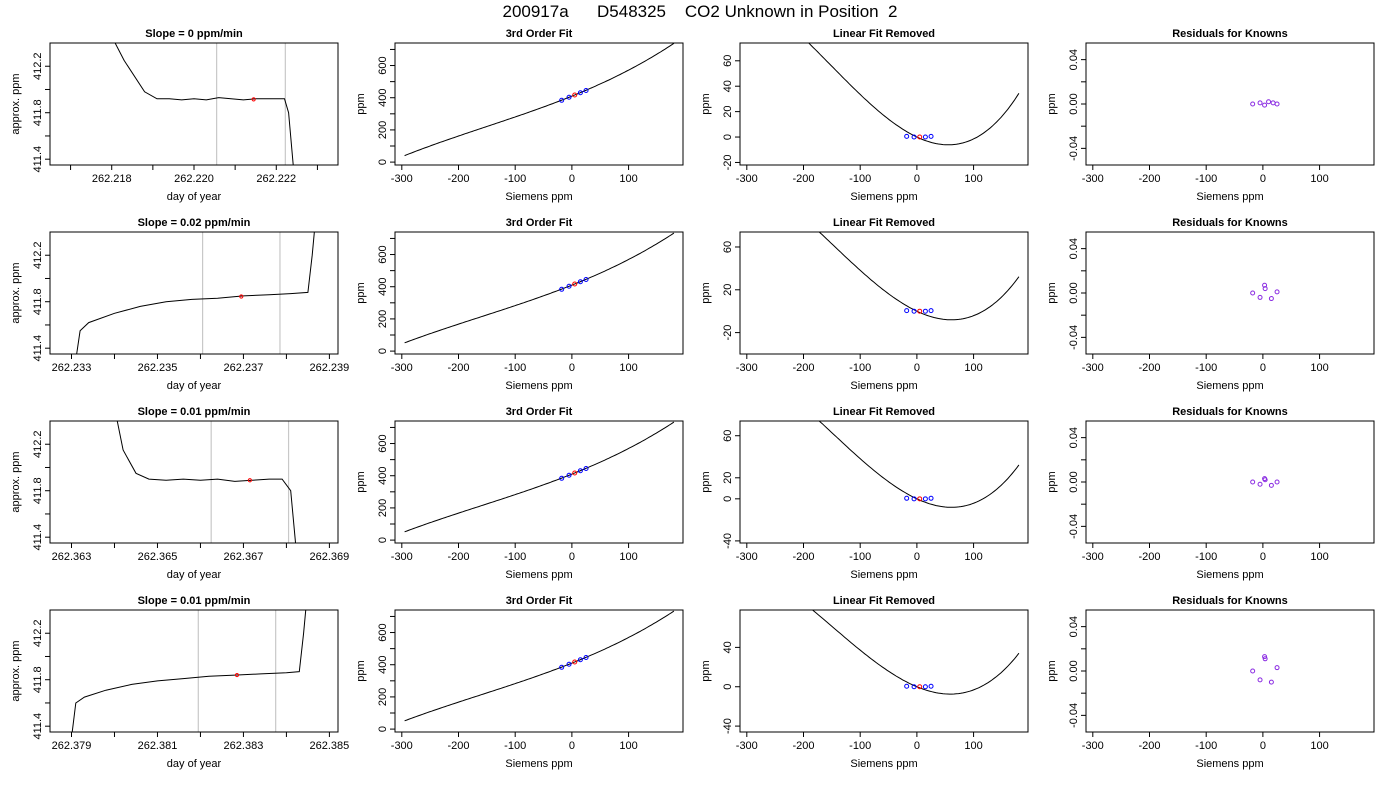  What do you see at coordinates (244, 746) in the screenshot?
I see `x-tick-label: 262.383` at bounding box center [244, 746].